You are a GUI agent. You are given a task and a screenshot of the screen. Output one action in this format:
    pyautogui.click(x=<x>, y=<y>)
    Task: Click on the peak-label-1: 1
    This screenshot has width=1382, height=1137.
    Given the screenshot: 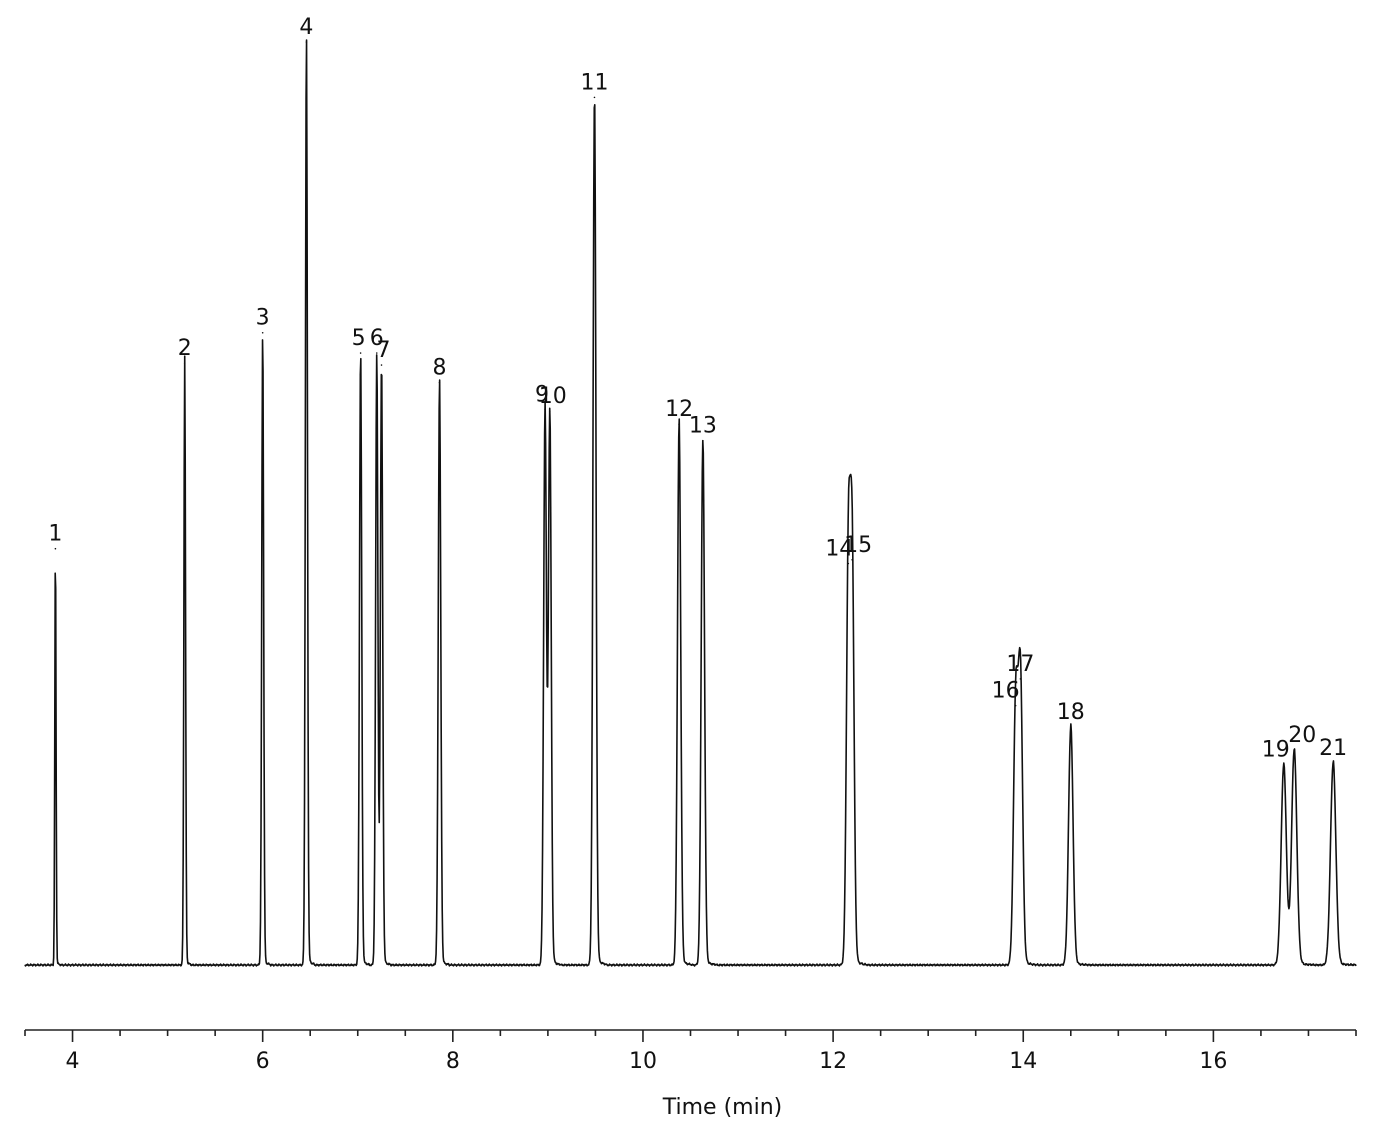 What is the action you would take?
    pyautogui.click(x=55, y=534)
    